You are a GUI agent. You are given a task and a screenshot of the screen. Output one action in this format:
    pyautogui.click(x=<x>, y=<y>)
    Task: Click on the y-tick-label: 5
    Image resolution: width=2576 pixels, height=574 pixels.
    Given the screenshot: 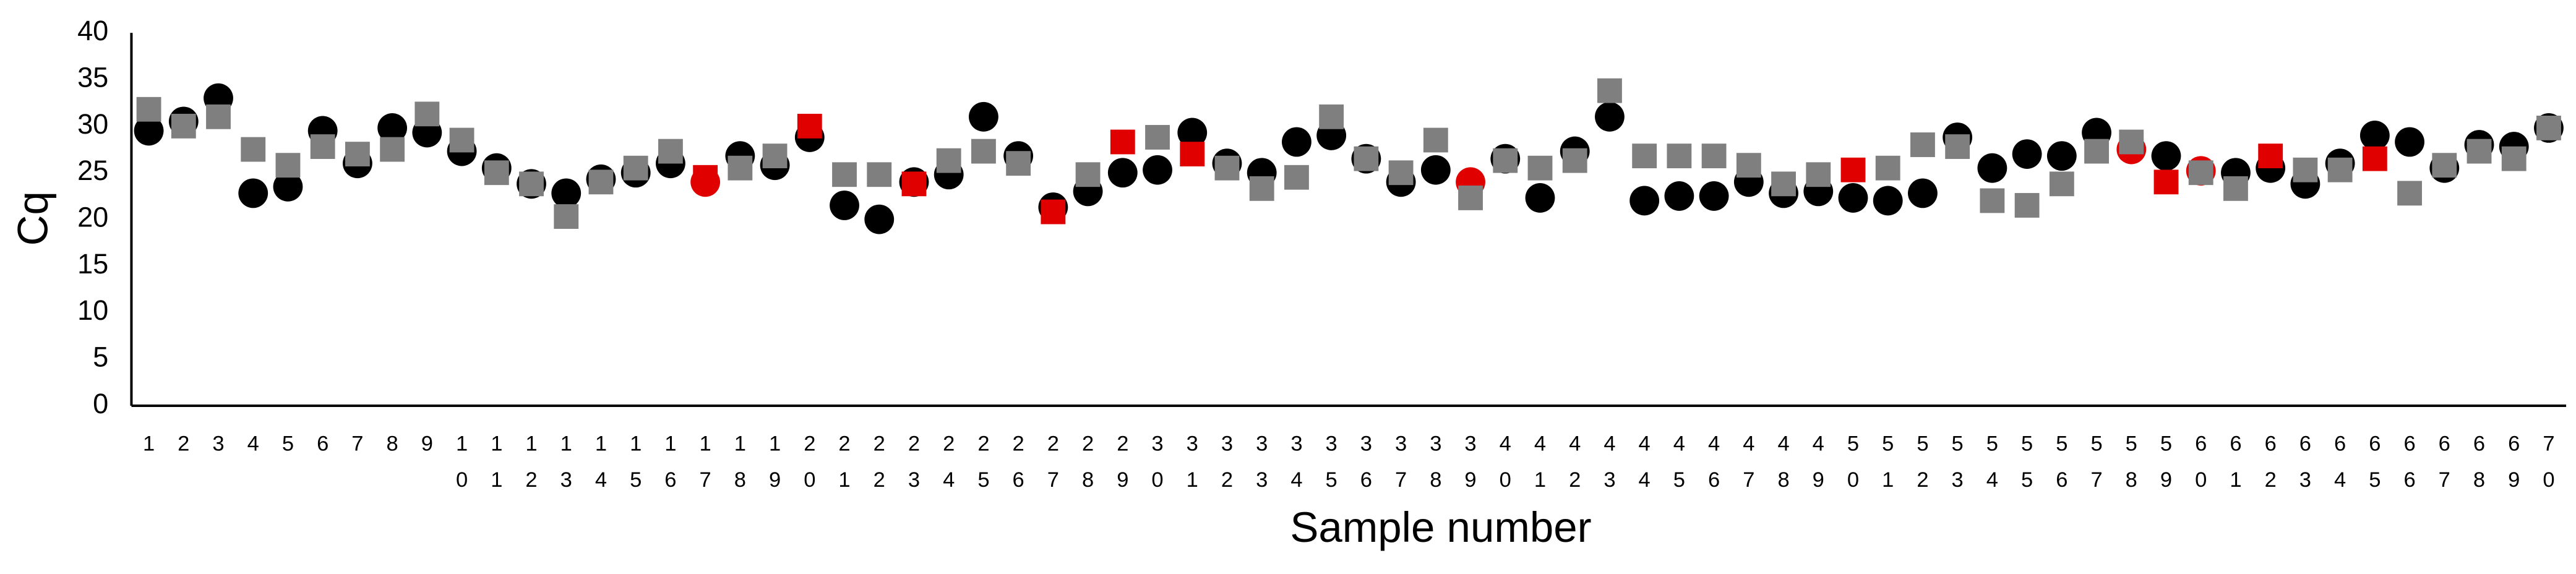 What is the action you would take?
    pyautogui.click(x=100, y=357)
    